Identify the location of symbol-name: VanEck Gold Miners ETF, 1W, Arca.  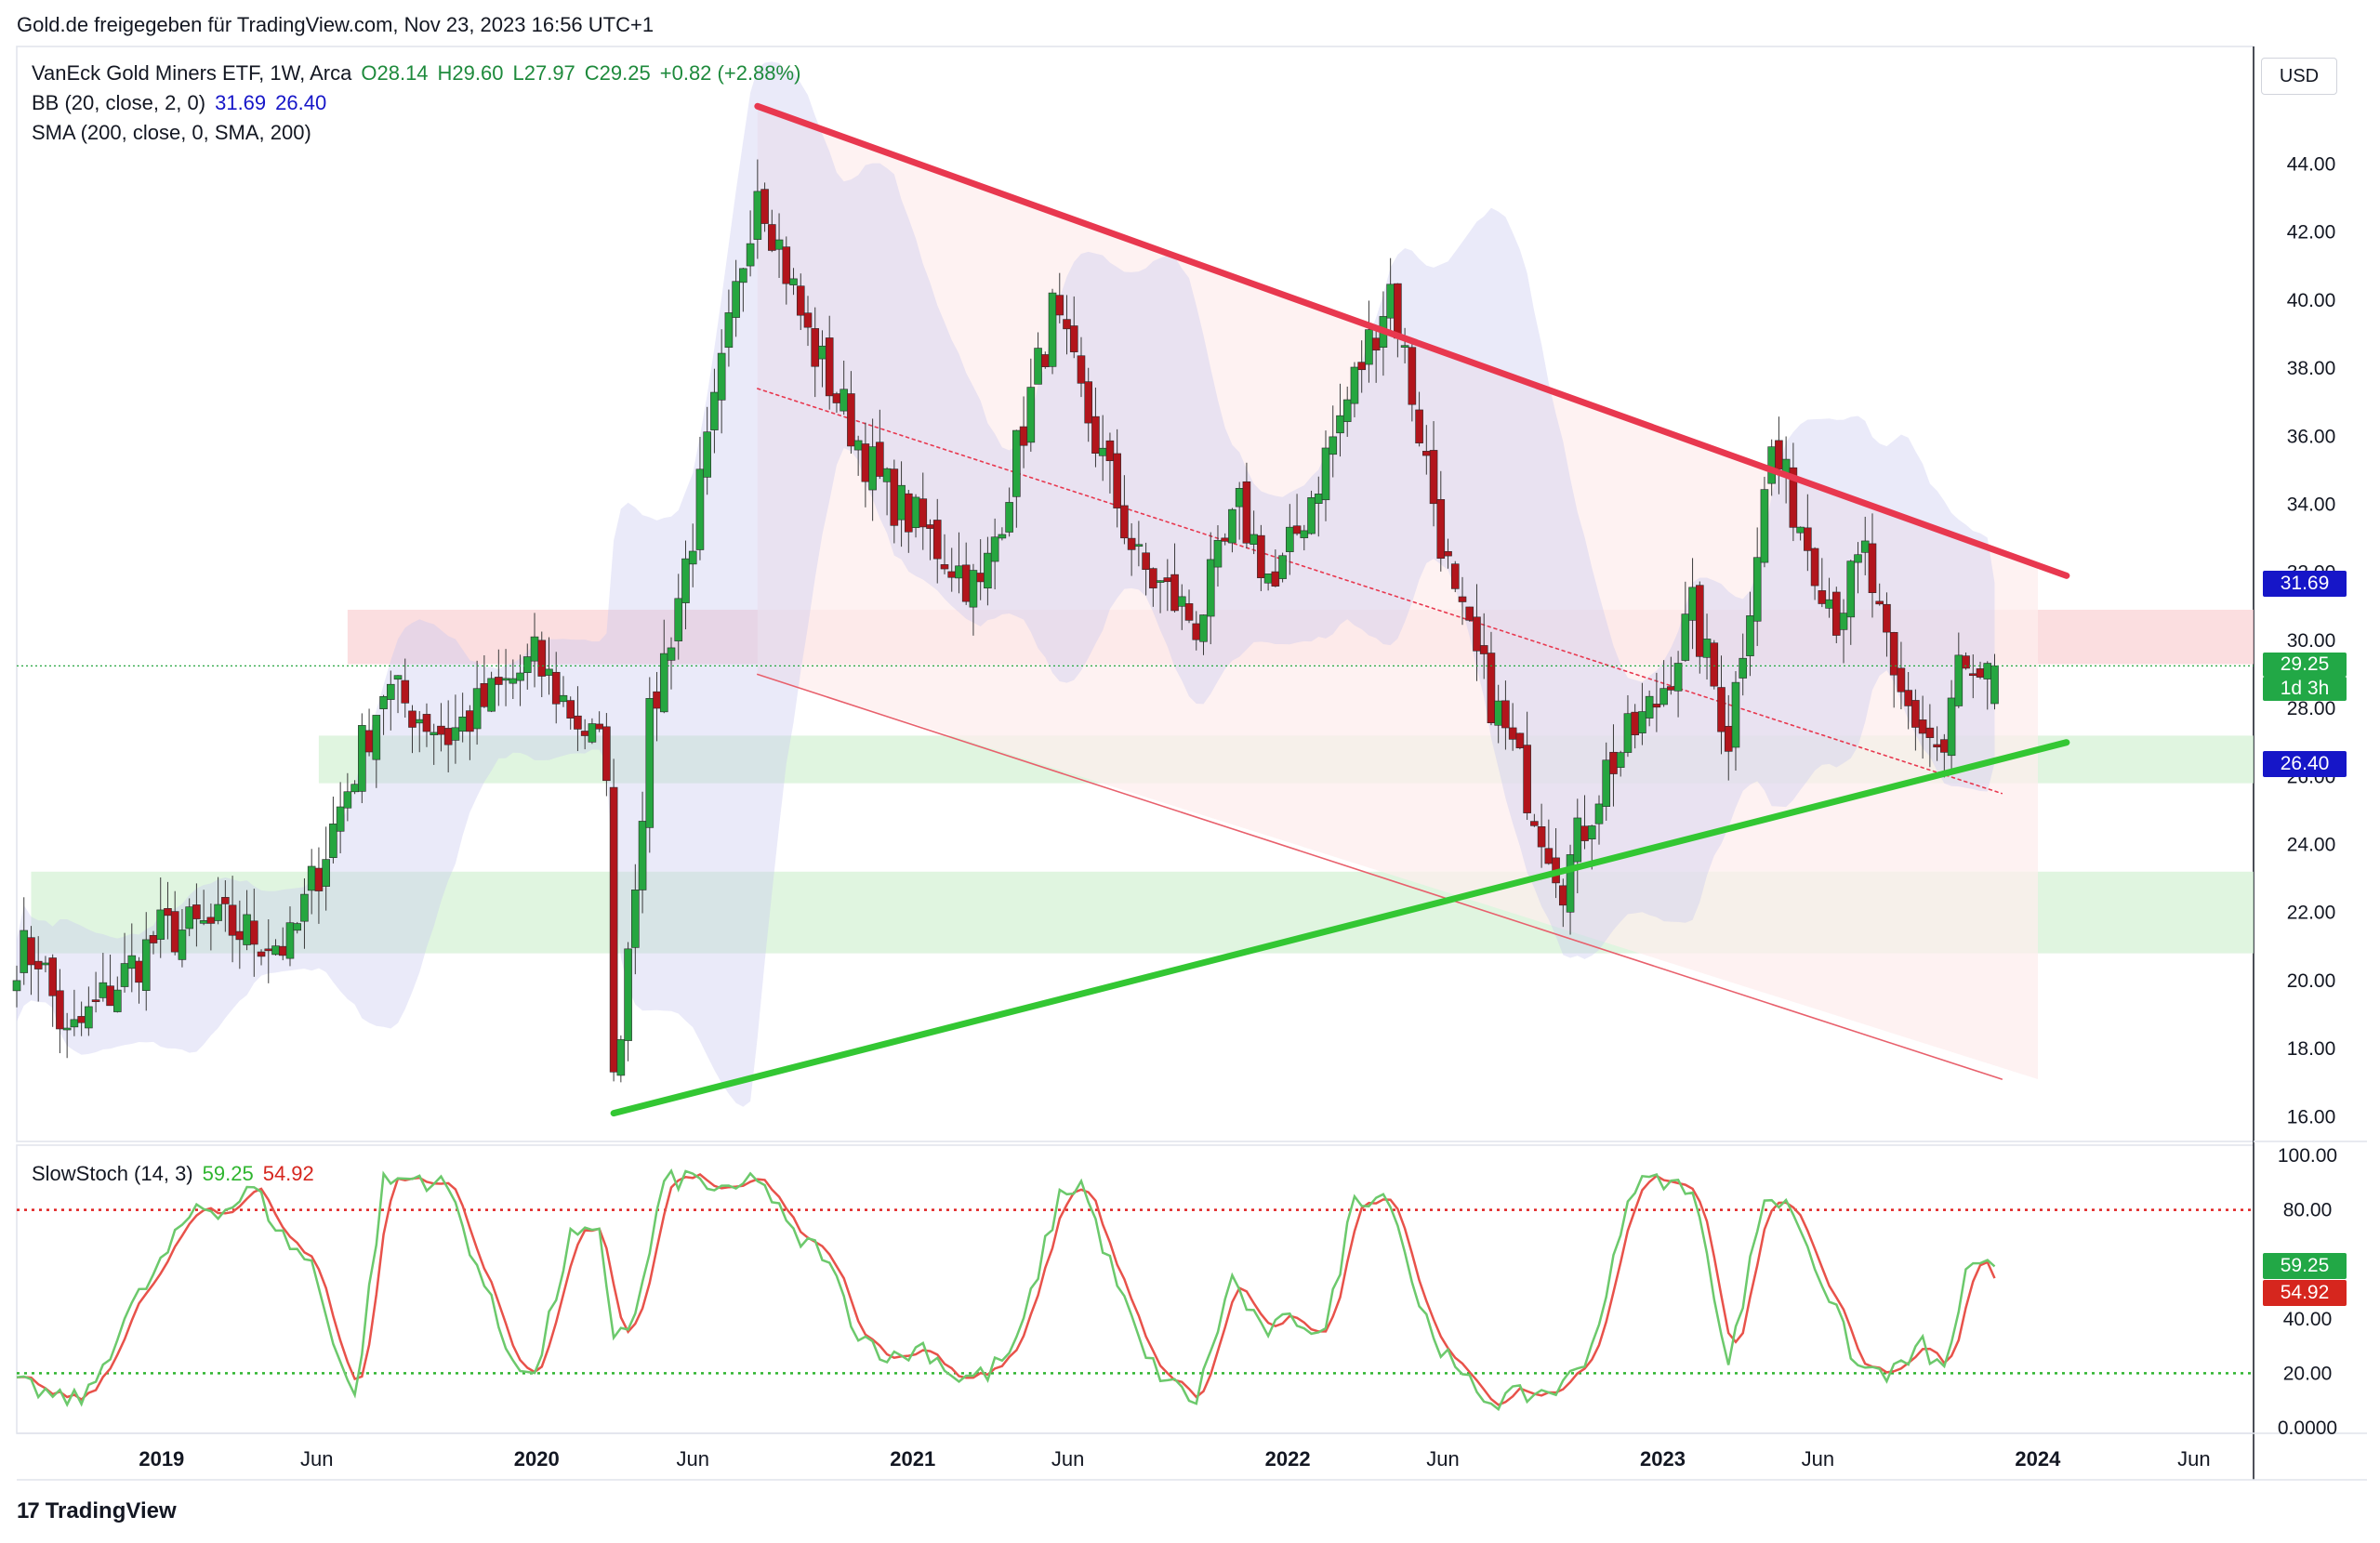
(192, 73).